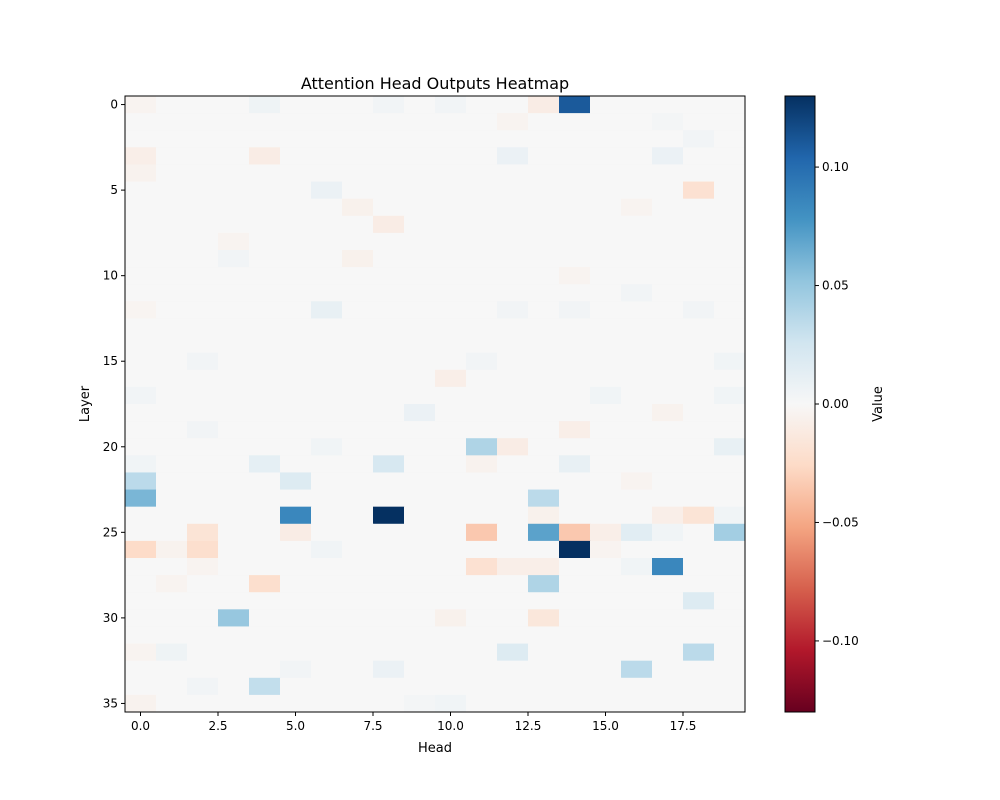 The image size is (1000, 800). What do you see at coordinates (840, 641) in the screenshot?
I see `colorbar-tick-label: −0.10` at bounding box center [840, 641].